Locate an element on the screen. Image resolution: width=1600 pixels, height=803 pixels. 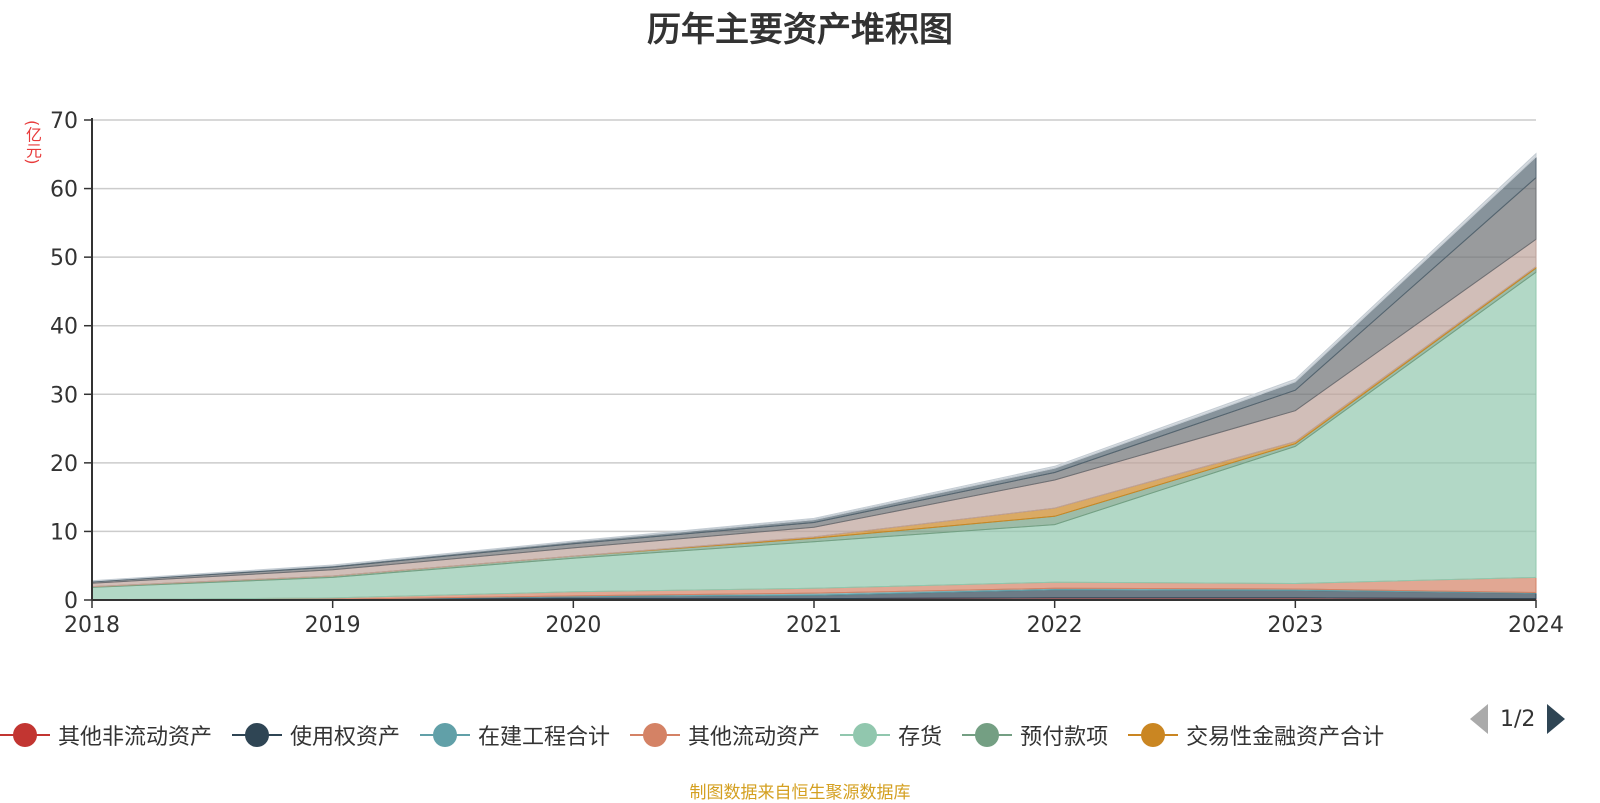
legend-item: 预付款项 is located at coordinates (1035, 735).